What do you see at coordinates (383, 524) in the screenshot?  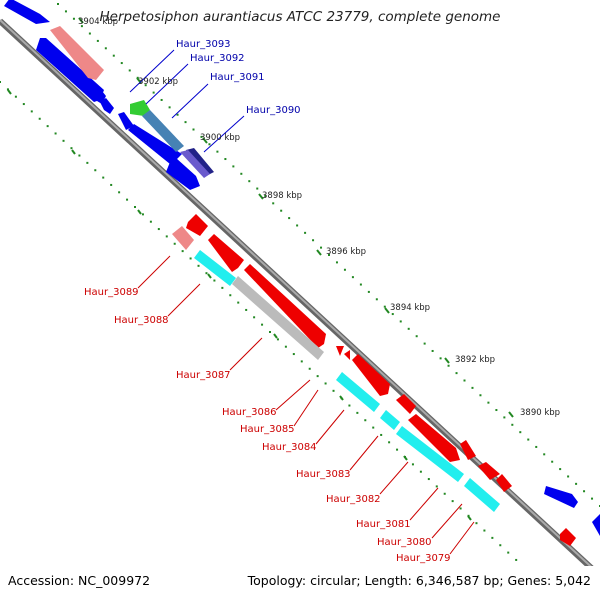 I see `gene-label-reverse: Haur_3081` at bounding box center [383, 524].